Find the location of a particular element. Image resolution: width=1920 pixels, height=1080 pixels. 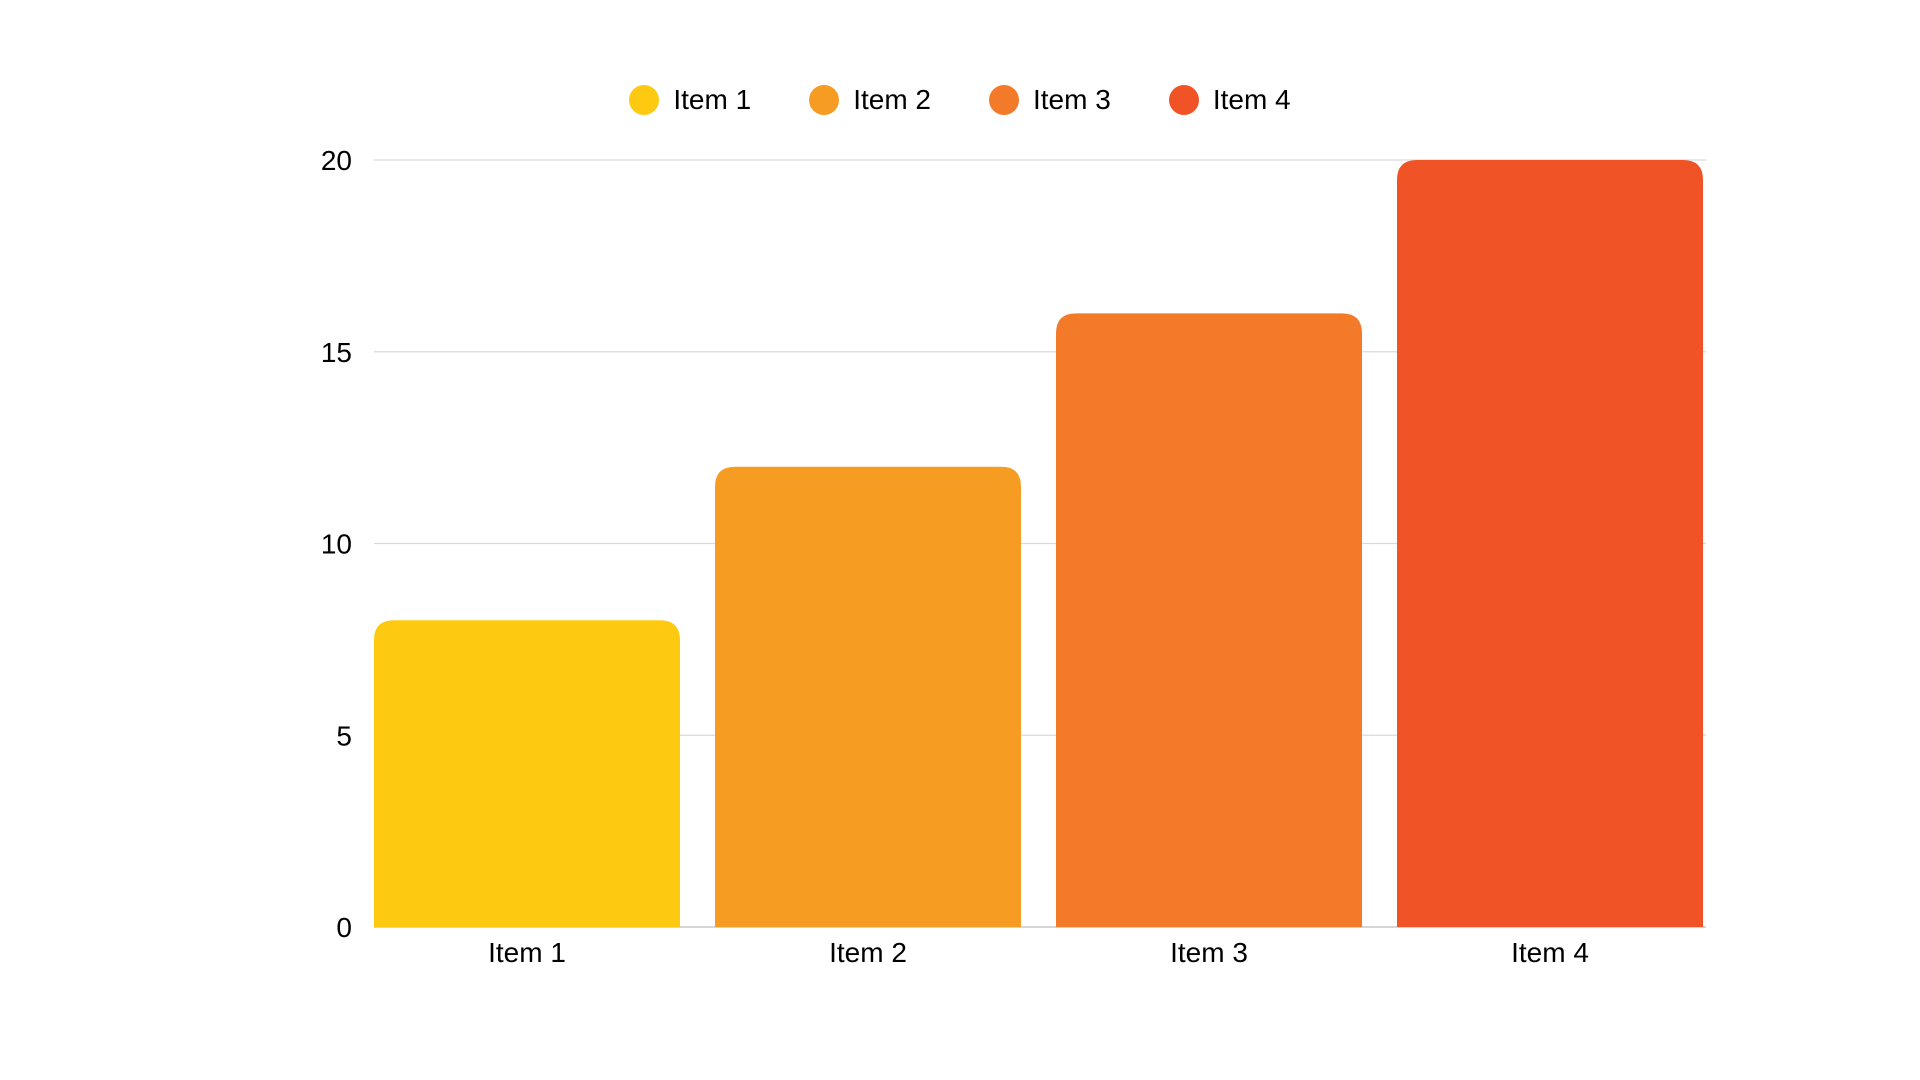

y-tick-label: 5 is located at coordinates (344, 735).